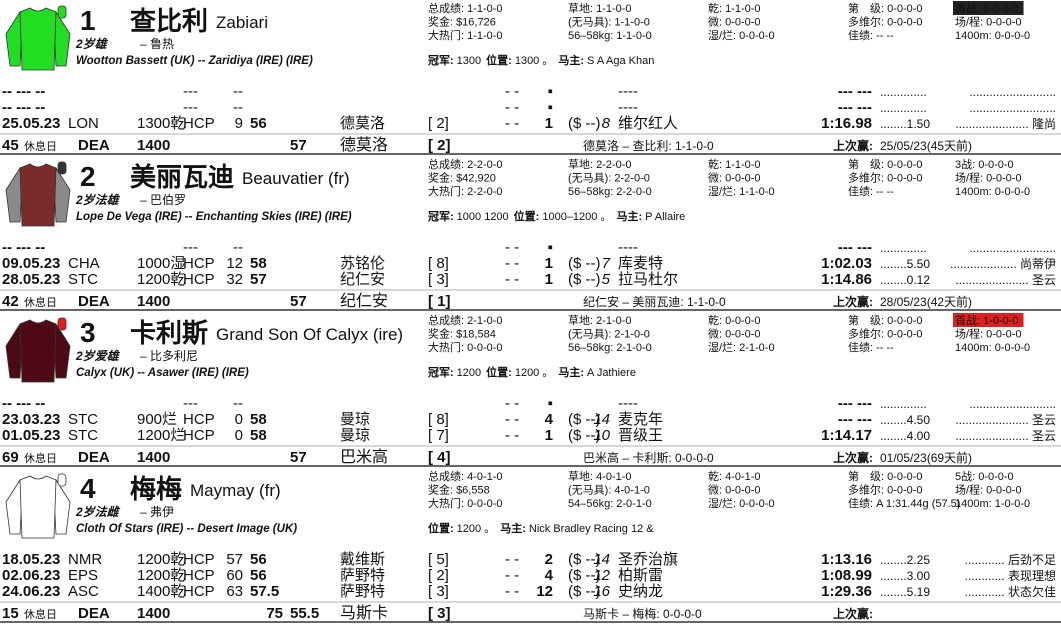 This screenshot has height=630, width=1061. I want to click on stat-label: 54–56kg:, so click(590, 504).